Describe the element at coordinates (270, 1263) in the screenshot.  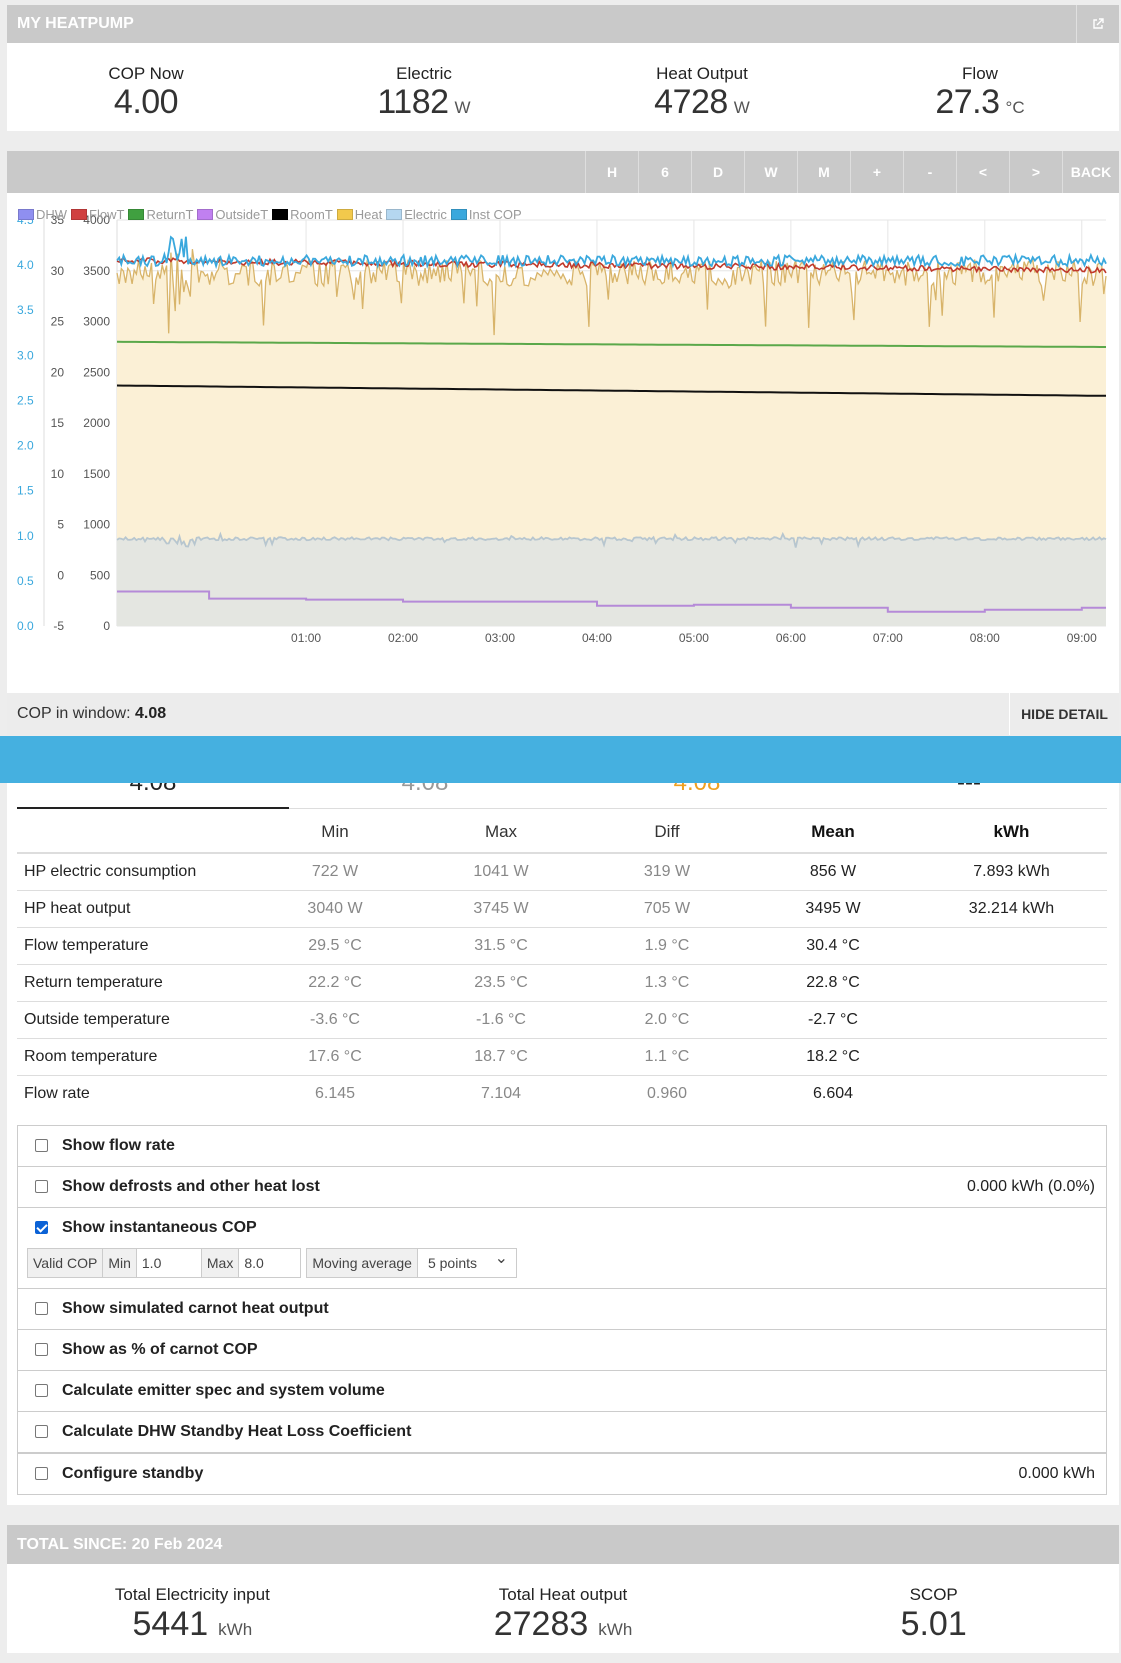
I see `max-cop-input: 8.0` at that location.